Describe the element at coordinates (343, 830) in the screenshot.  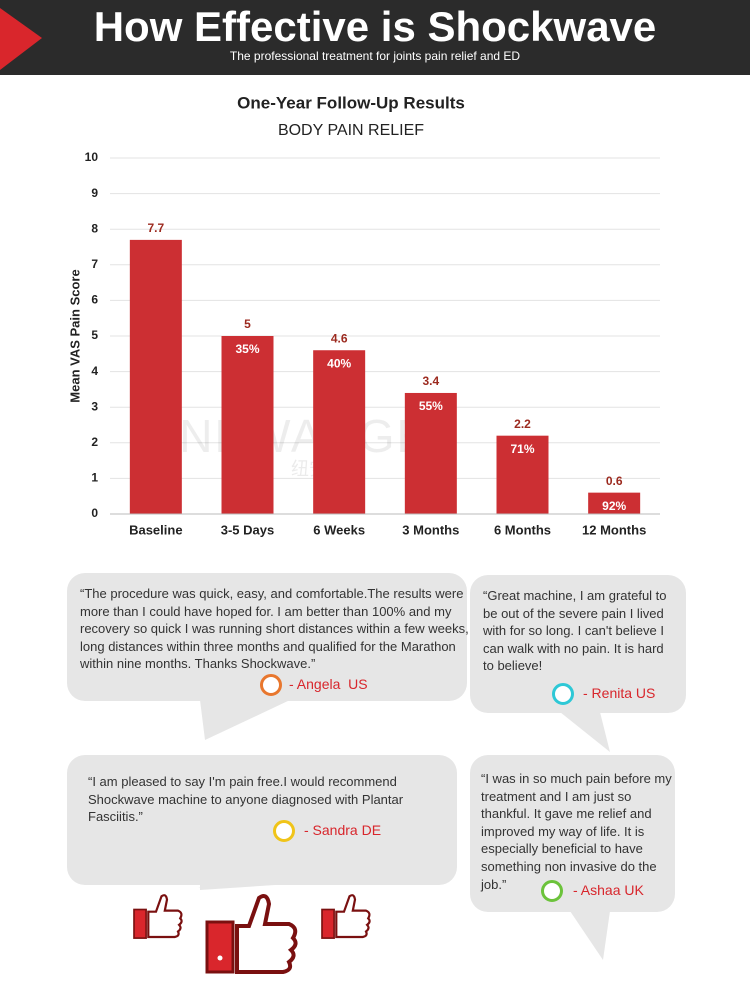
I see `testimonial-author: - Sandra DE` at that location.